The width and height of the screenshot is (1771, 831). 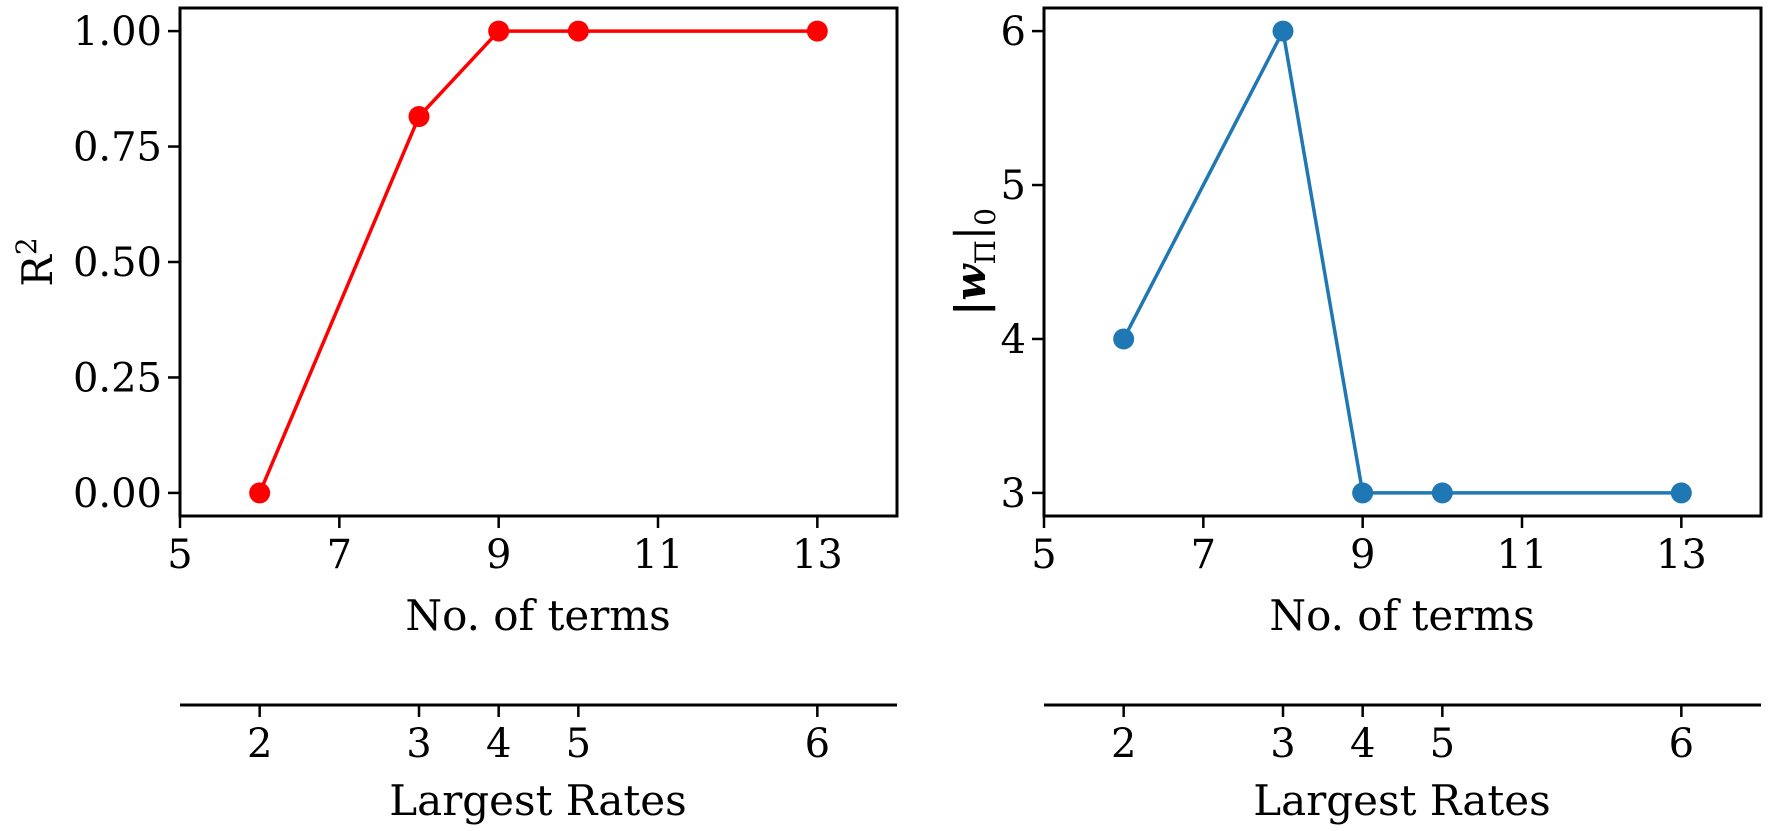 I want to click on y-tick-label: 4, so click(x=1013, y=340).